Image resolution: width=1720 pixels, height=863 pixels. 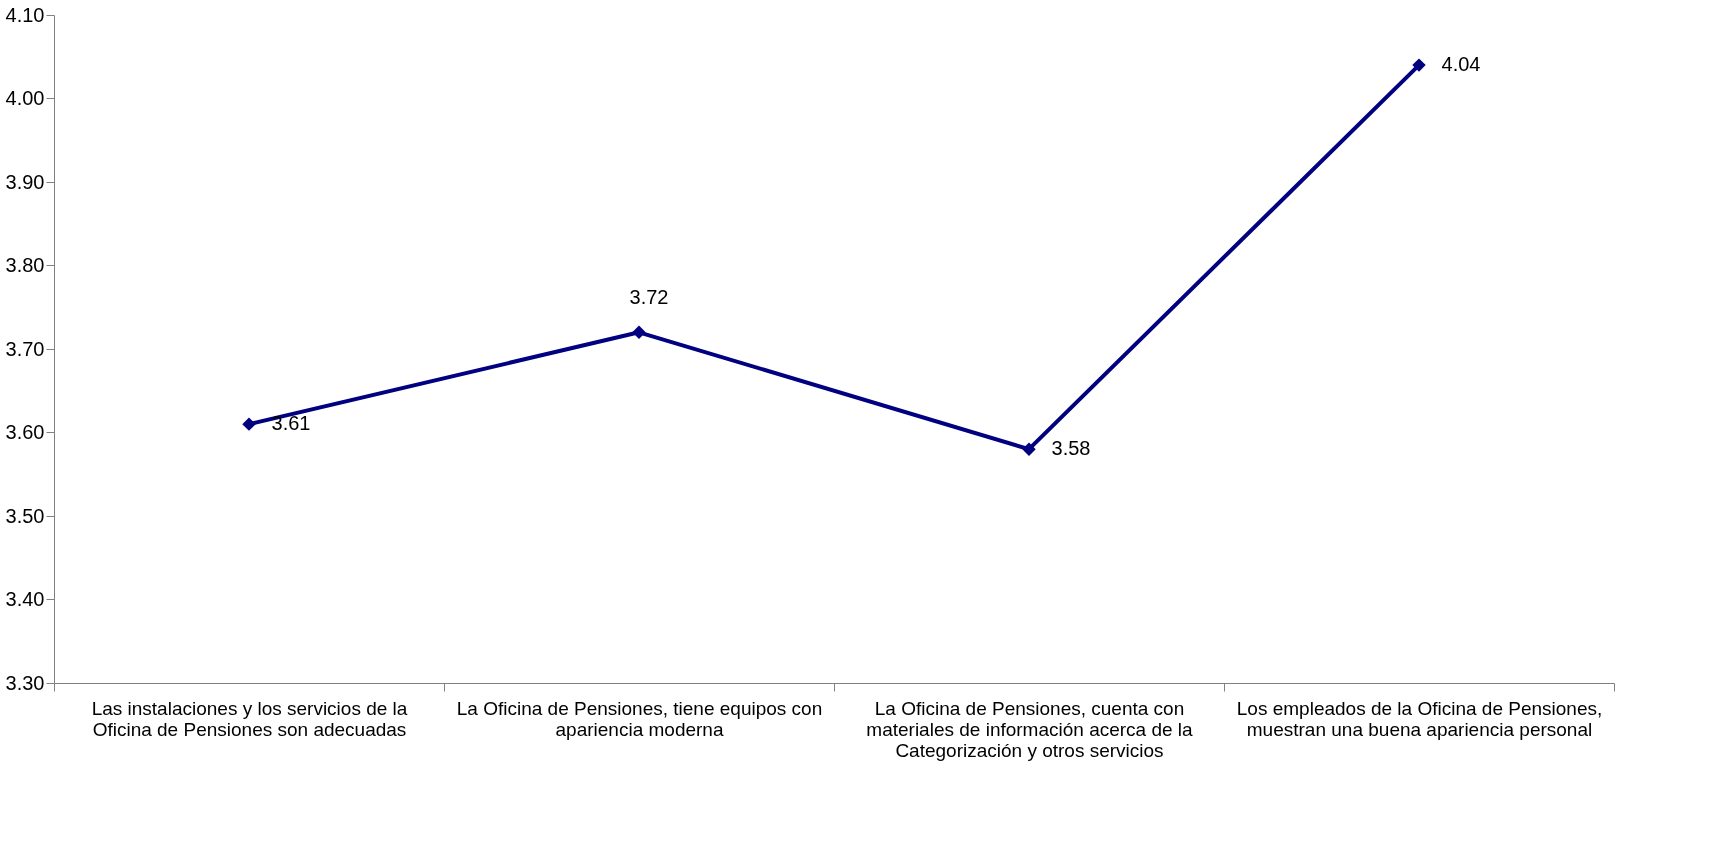 I want to click on y-tick-label: 3.30, so click(x=25, y=682).